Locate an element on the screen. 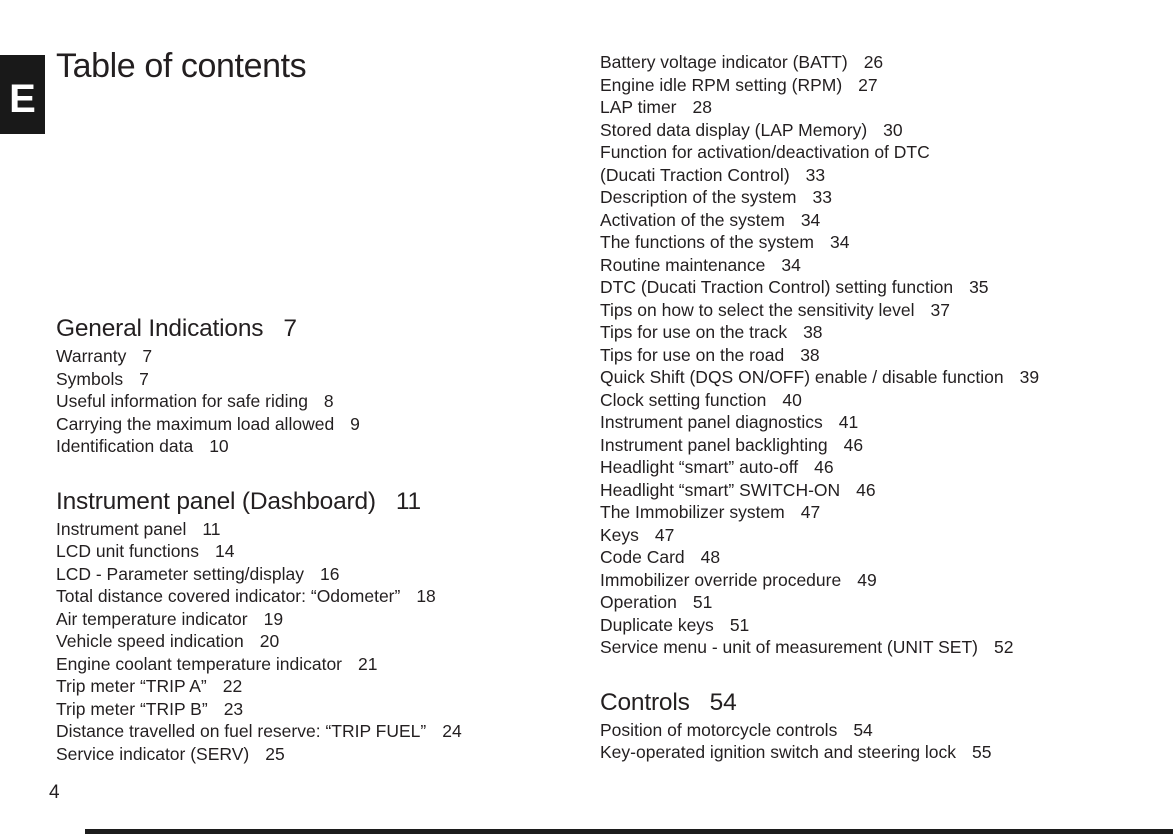 This screenshot has height=834, width=1173. toc-entry-label: LCD - Parameter setting/display is located at coordinates (180, 573).